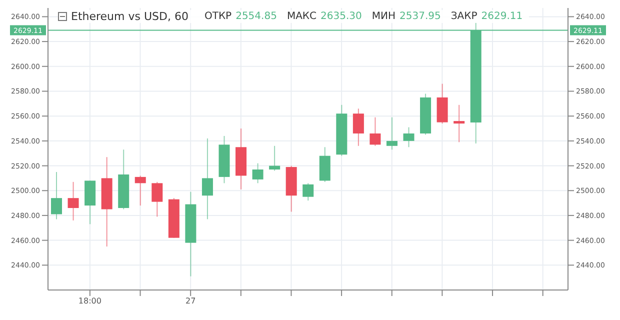  I want to click on annotation: 2635.30, so click(341, 16).